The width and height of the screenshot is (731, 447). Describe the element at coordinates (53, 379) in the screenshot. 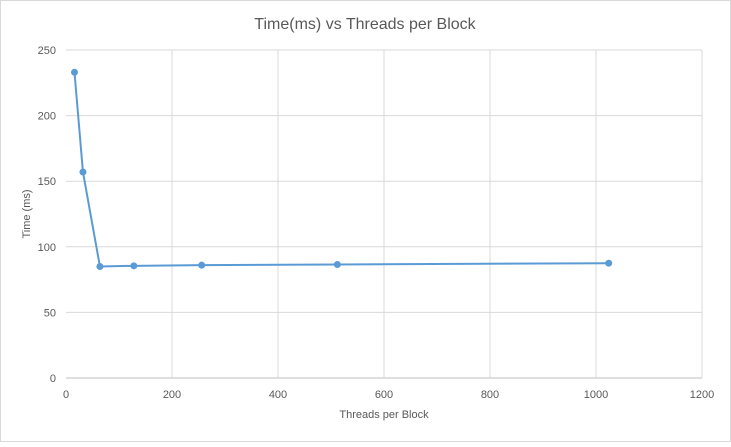

I see `y-tick-label: 0` at that location.